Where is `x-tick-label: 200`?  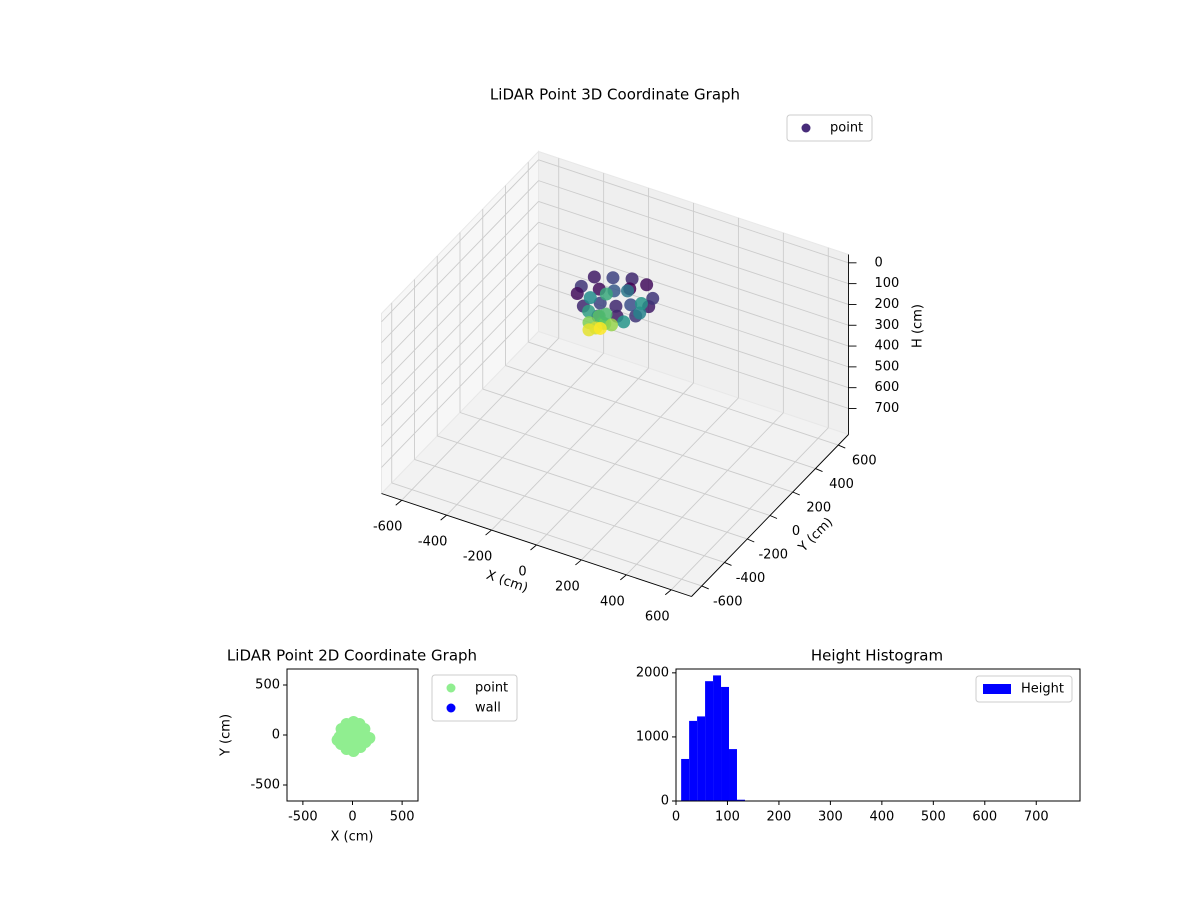
x-tick-label: 200 is located at coordinates (779, 817).